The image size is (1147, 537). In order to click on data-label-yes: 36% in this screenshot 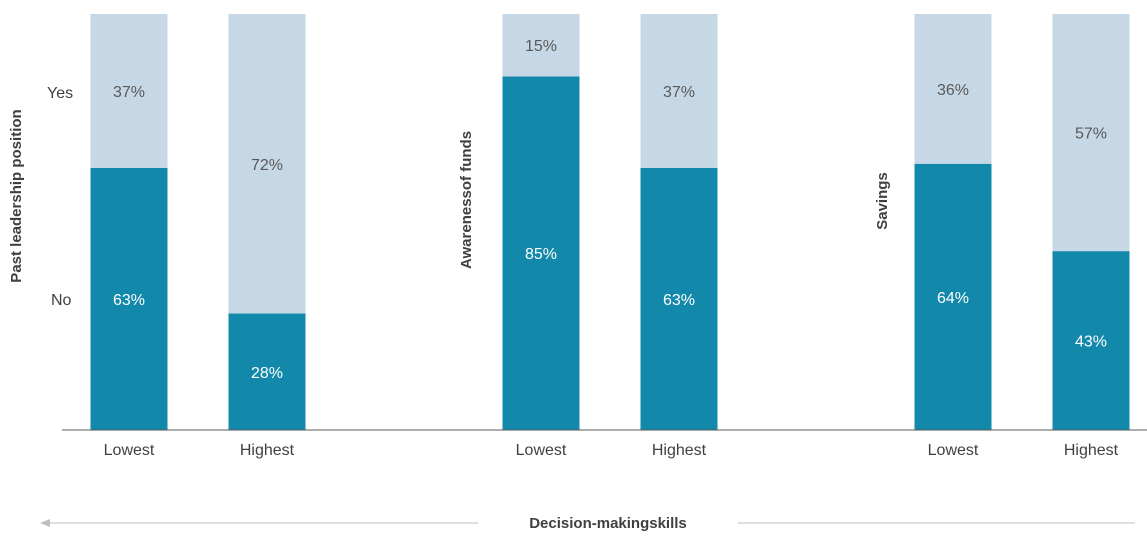, I will do `click(953, 90)`.